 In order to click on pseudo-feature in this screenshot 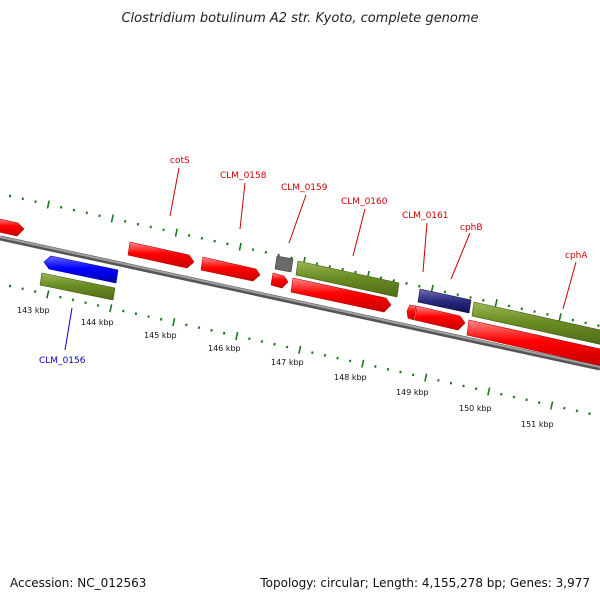, I will do `click(284, 264)`.